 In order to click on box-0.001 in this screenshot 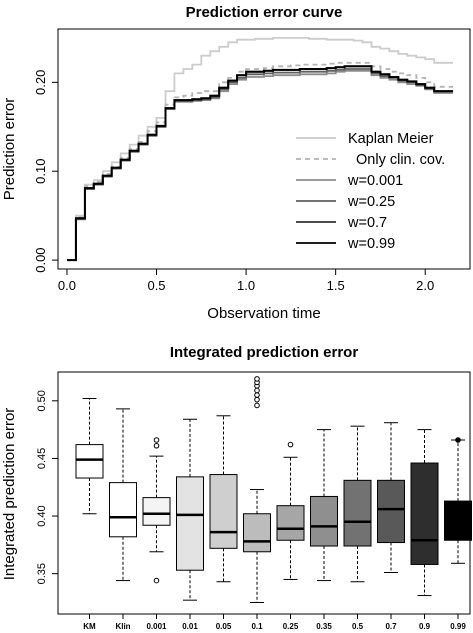, I will do `click(156, 510)`.